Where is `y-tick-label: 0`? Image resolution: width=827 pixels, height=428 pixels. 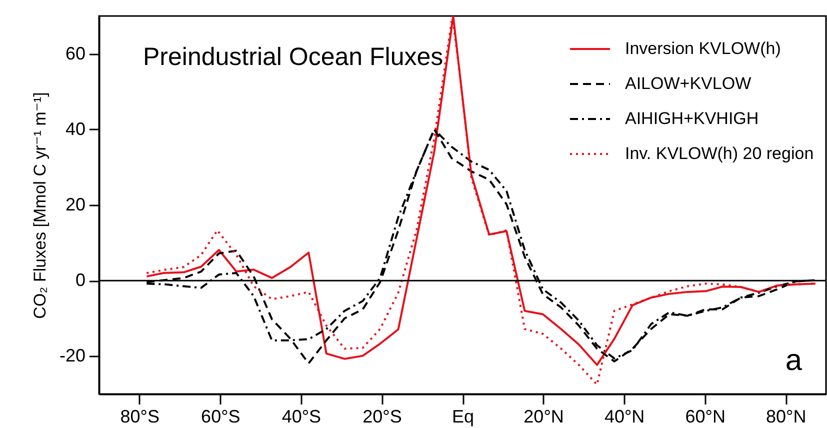
y-tick-label: 0 is located at coordinates (80, 280).